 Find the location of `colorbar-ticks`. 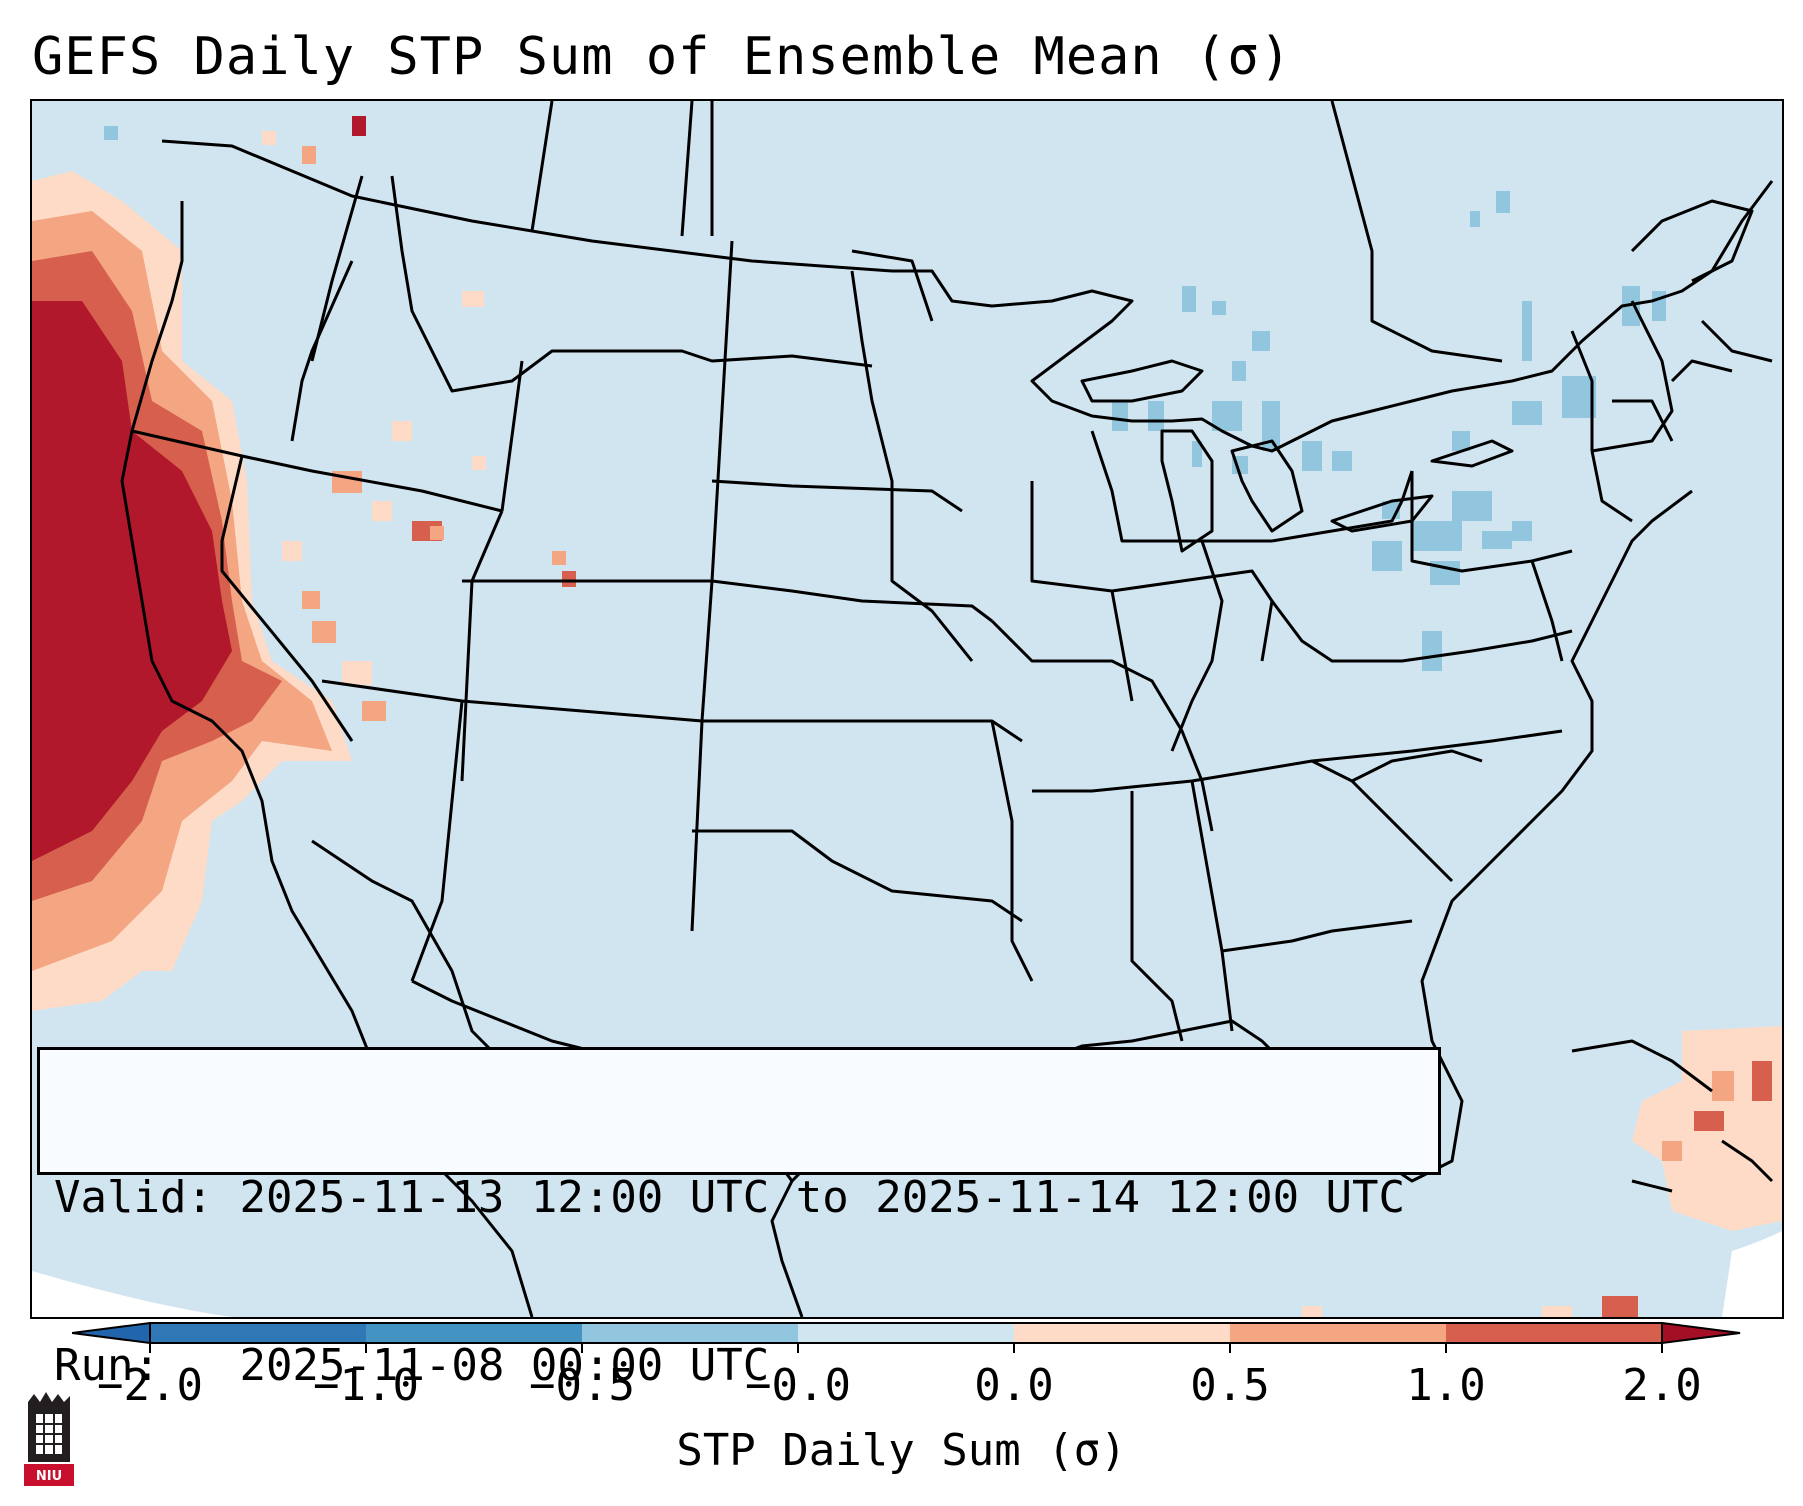

colorbar-ticks is located at coordinates (906, 1348).